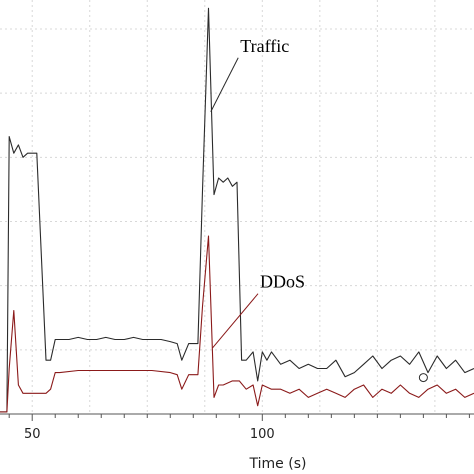 The height and width of the screenshot is (474, 474). I want to click on x-tick-label: 50, so click(32, 434).